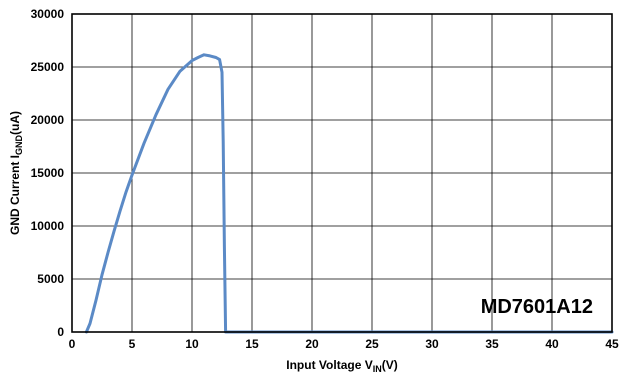 The width and height of the screenshot is (621, 375). What do you see at coordinates (341, 366) in the screenshot?
I see `x-axis-label: Input Voltage VIN(V)` at bounding box center [341, 366].